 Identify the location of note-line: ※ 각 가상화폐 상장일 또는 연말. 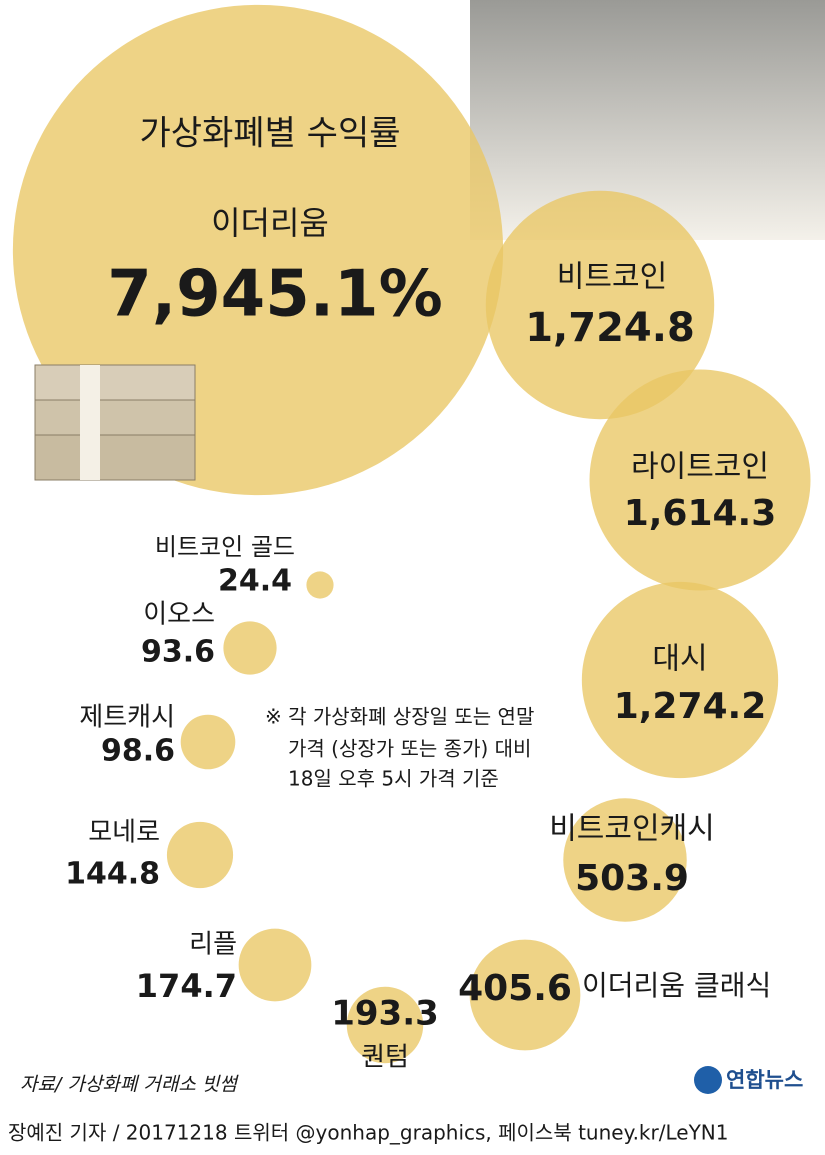
(399, 717).